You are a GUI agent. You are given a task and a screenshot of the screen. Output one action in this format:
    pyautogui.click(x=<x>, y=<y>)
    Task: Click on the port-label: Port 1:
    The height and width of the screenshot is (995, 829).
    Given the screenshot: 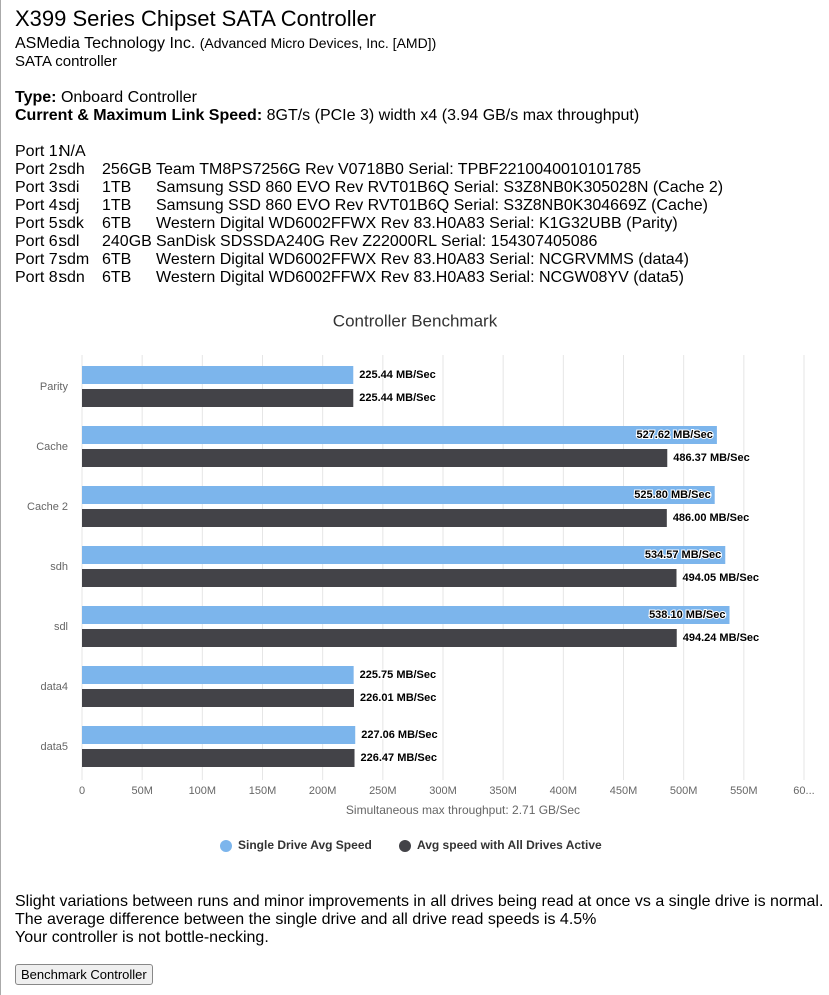 What is the action you would take?
    pyautogui.click(x=39, y=151)
    